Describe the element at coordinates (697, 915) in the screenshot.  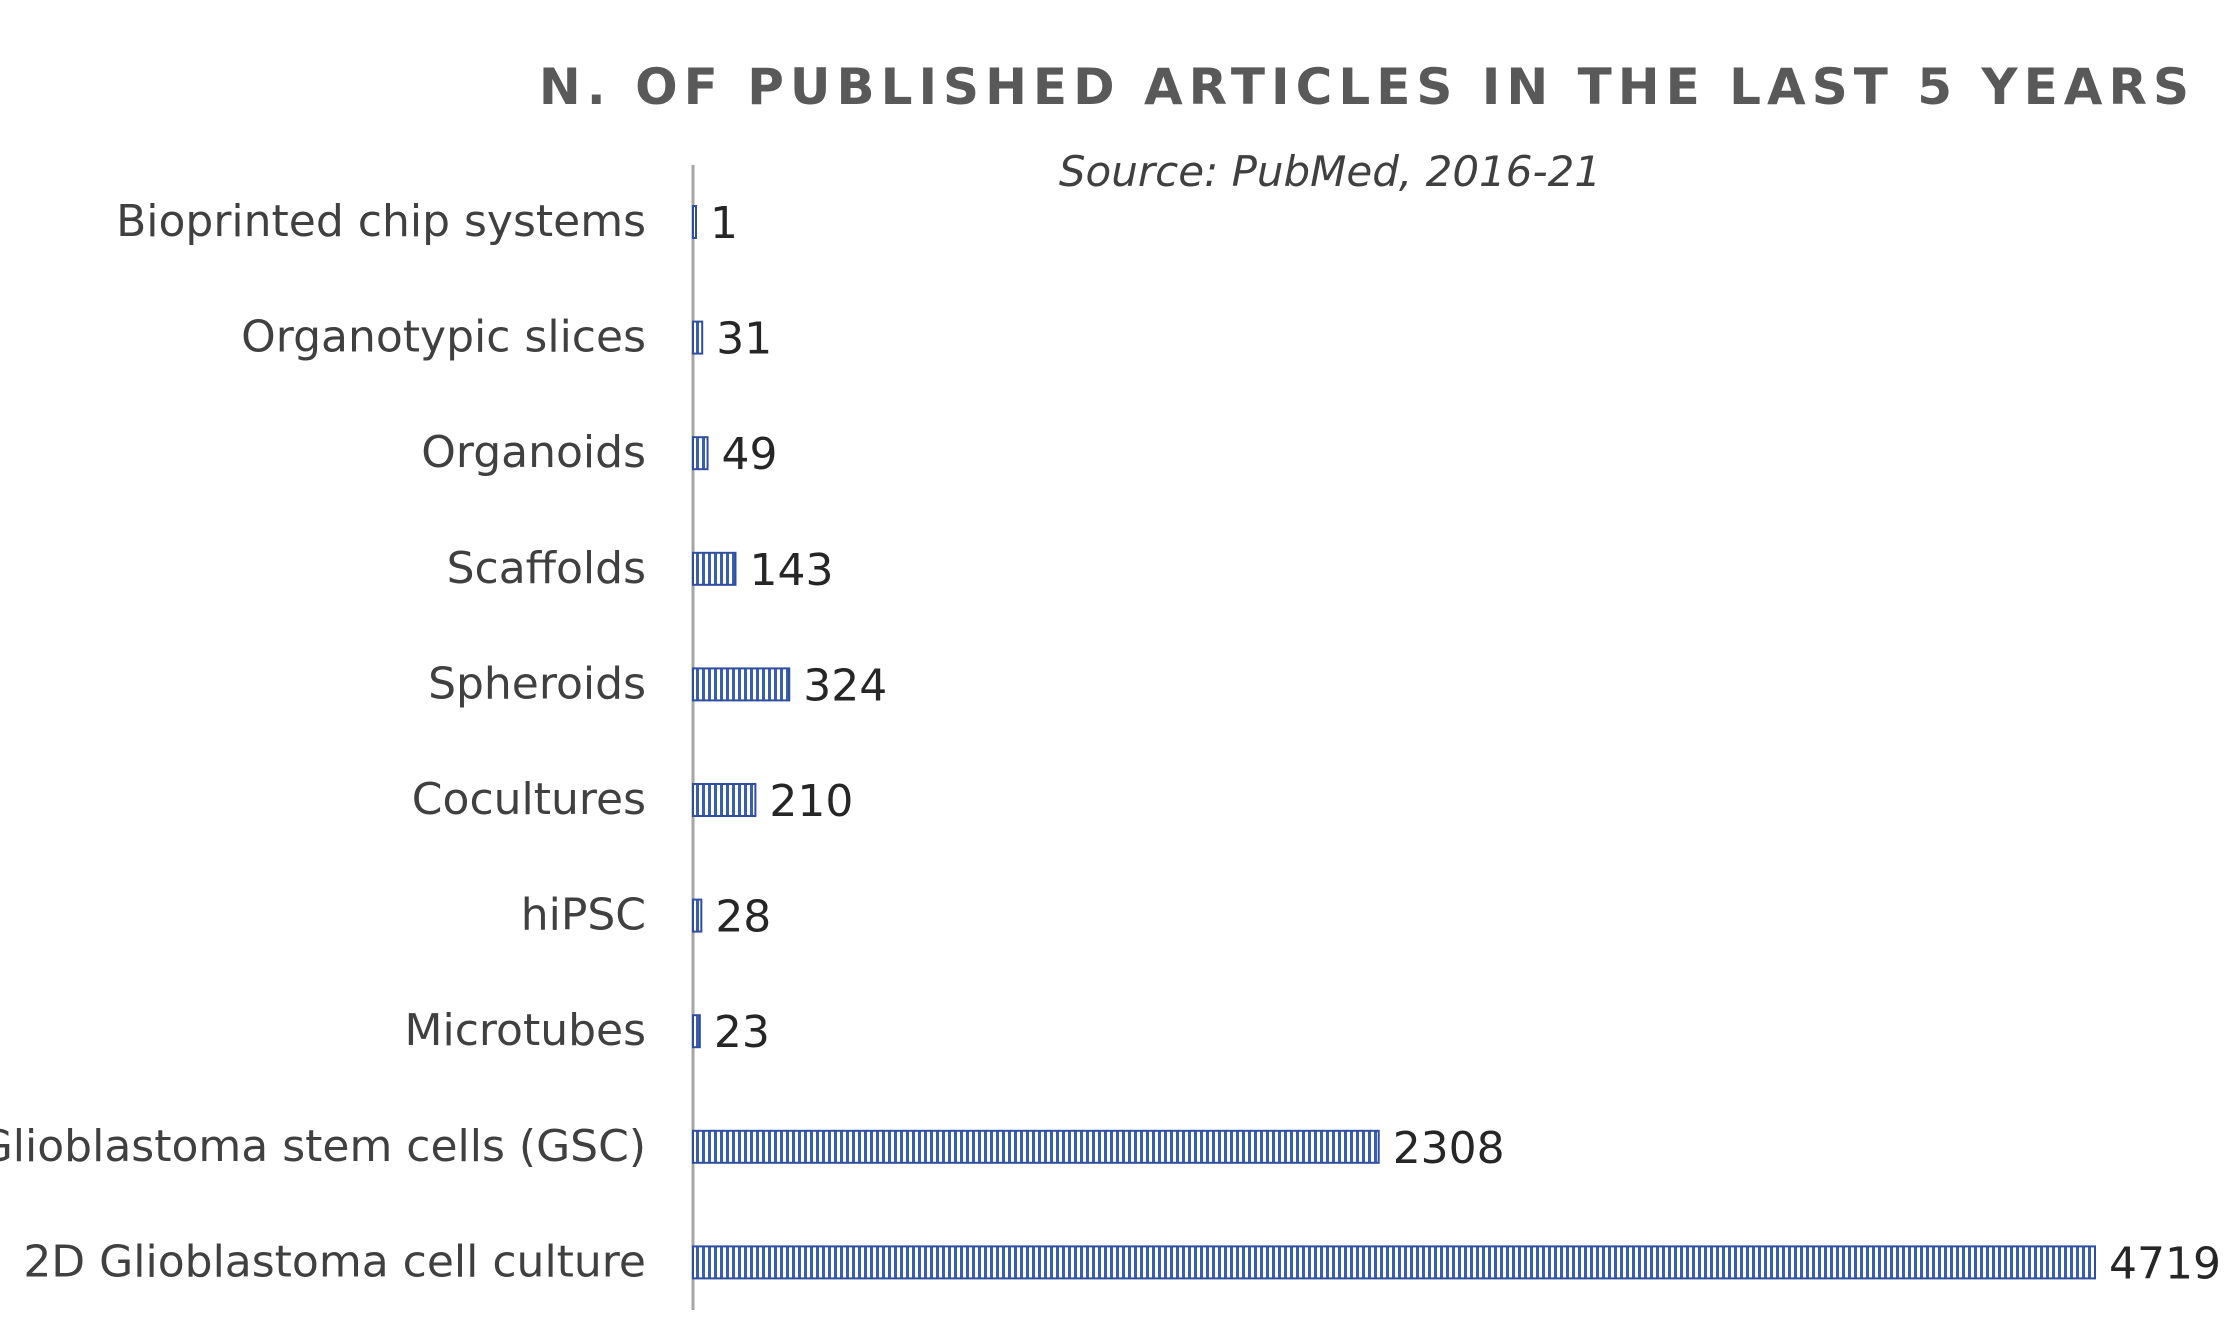
I see `bar-hipsc` at that location.